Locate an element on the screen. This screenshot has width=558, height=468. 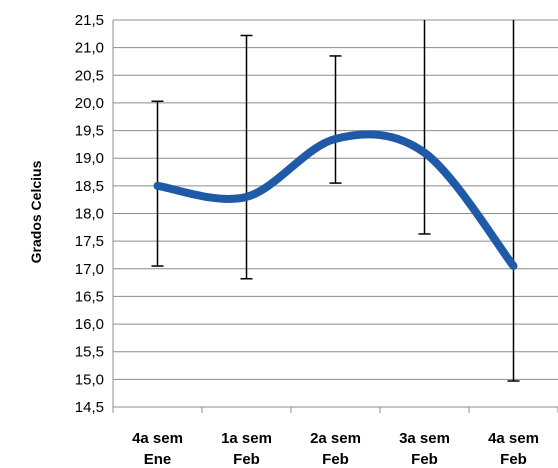
y-tick-label: 21,5 is located at coordinates (89, 20).